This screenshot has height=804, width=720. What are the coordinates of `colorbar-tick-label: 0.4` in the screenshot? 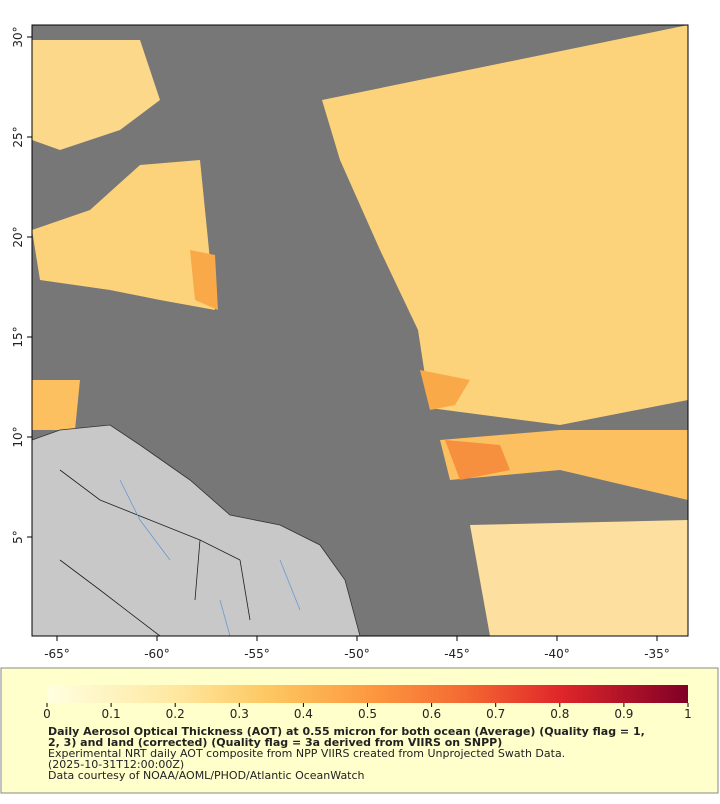 It's located at (303, 714).